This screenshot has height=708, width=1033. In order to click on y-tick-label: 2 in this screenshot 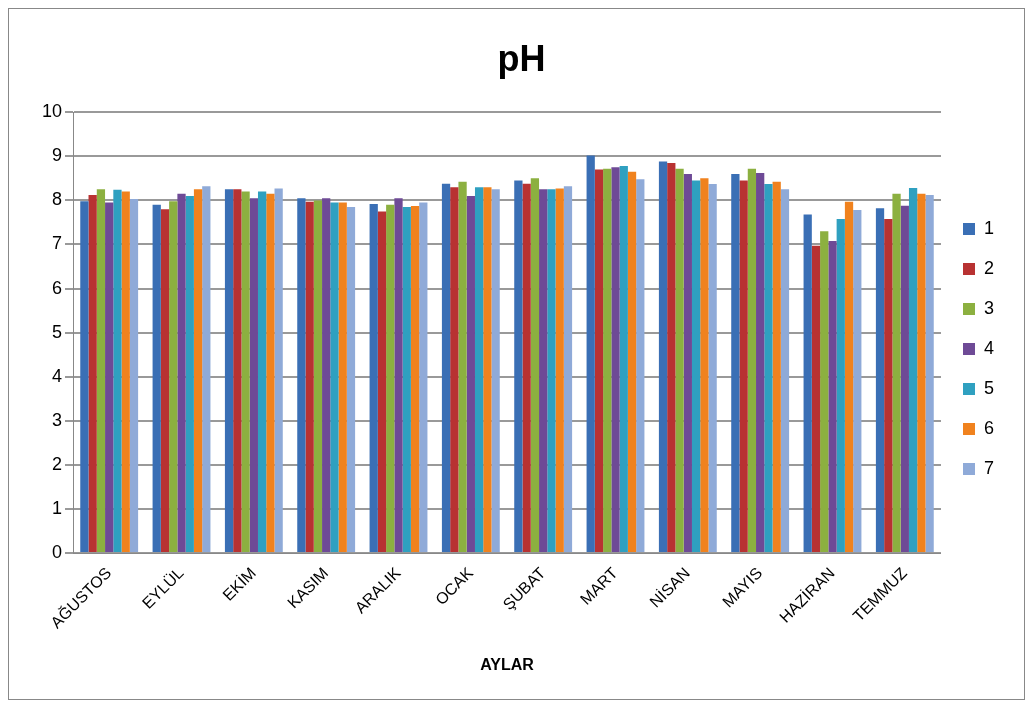, I will do `click(57, 463)`.